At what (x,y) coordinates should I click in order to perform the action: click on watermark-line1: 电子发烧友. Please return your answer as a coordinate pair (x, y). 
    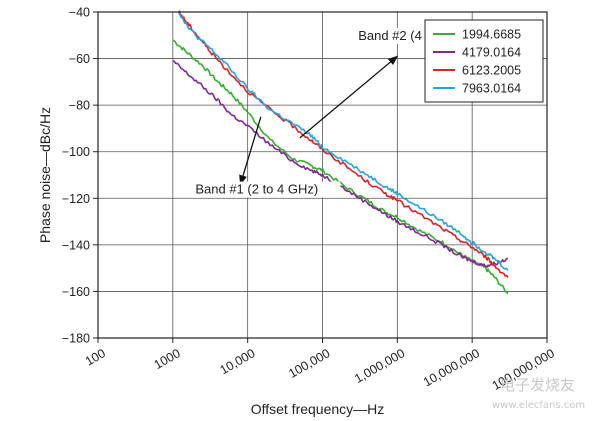
    Looking at the image, I should click on (537, 385).